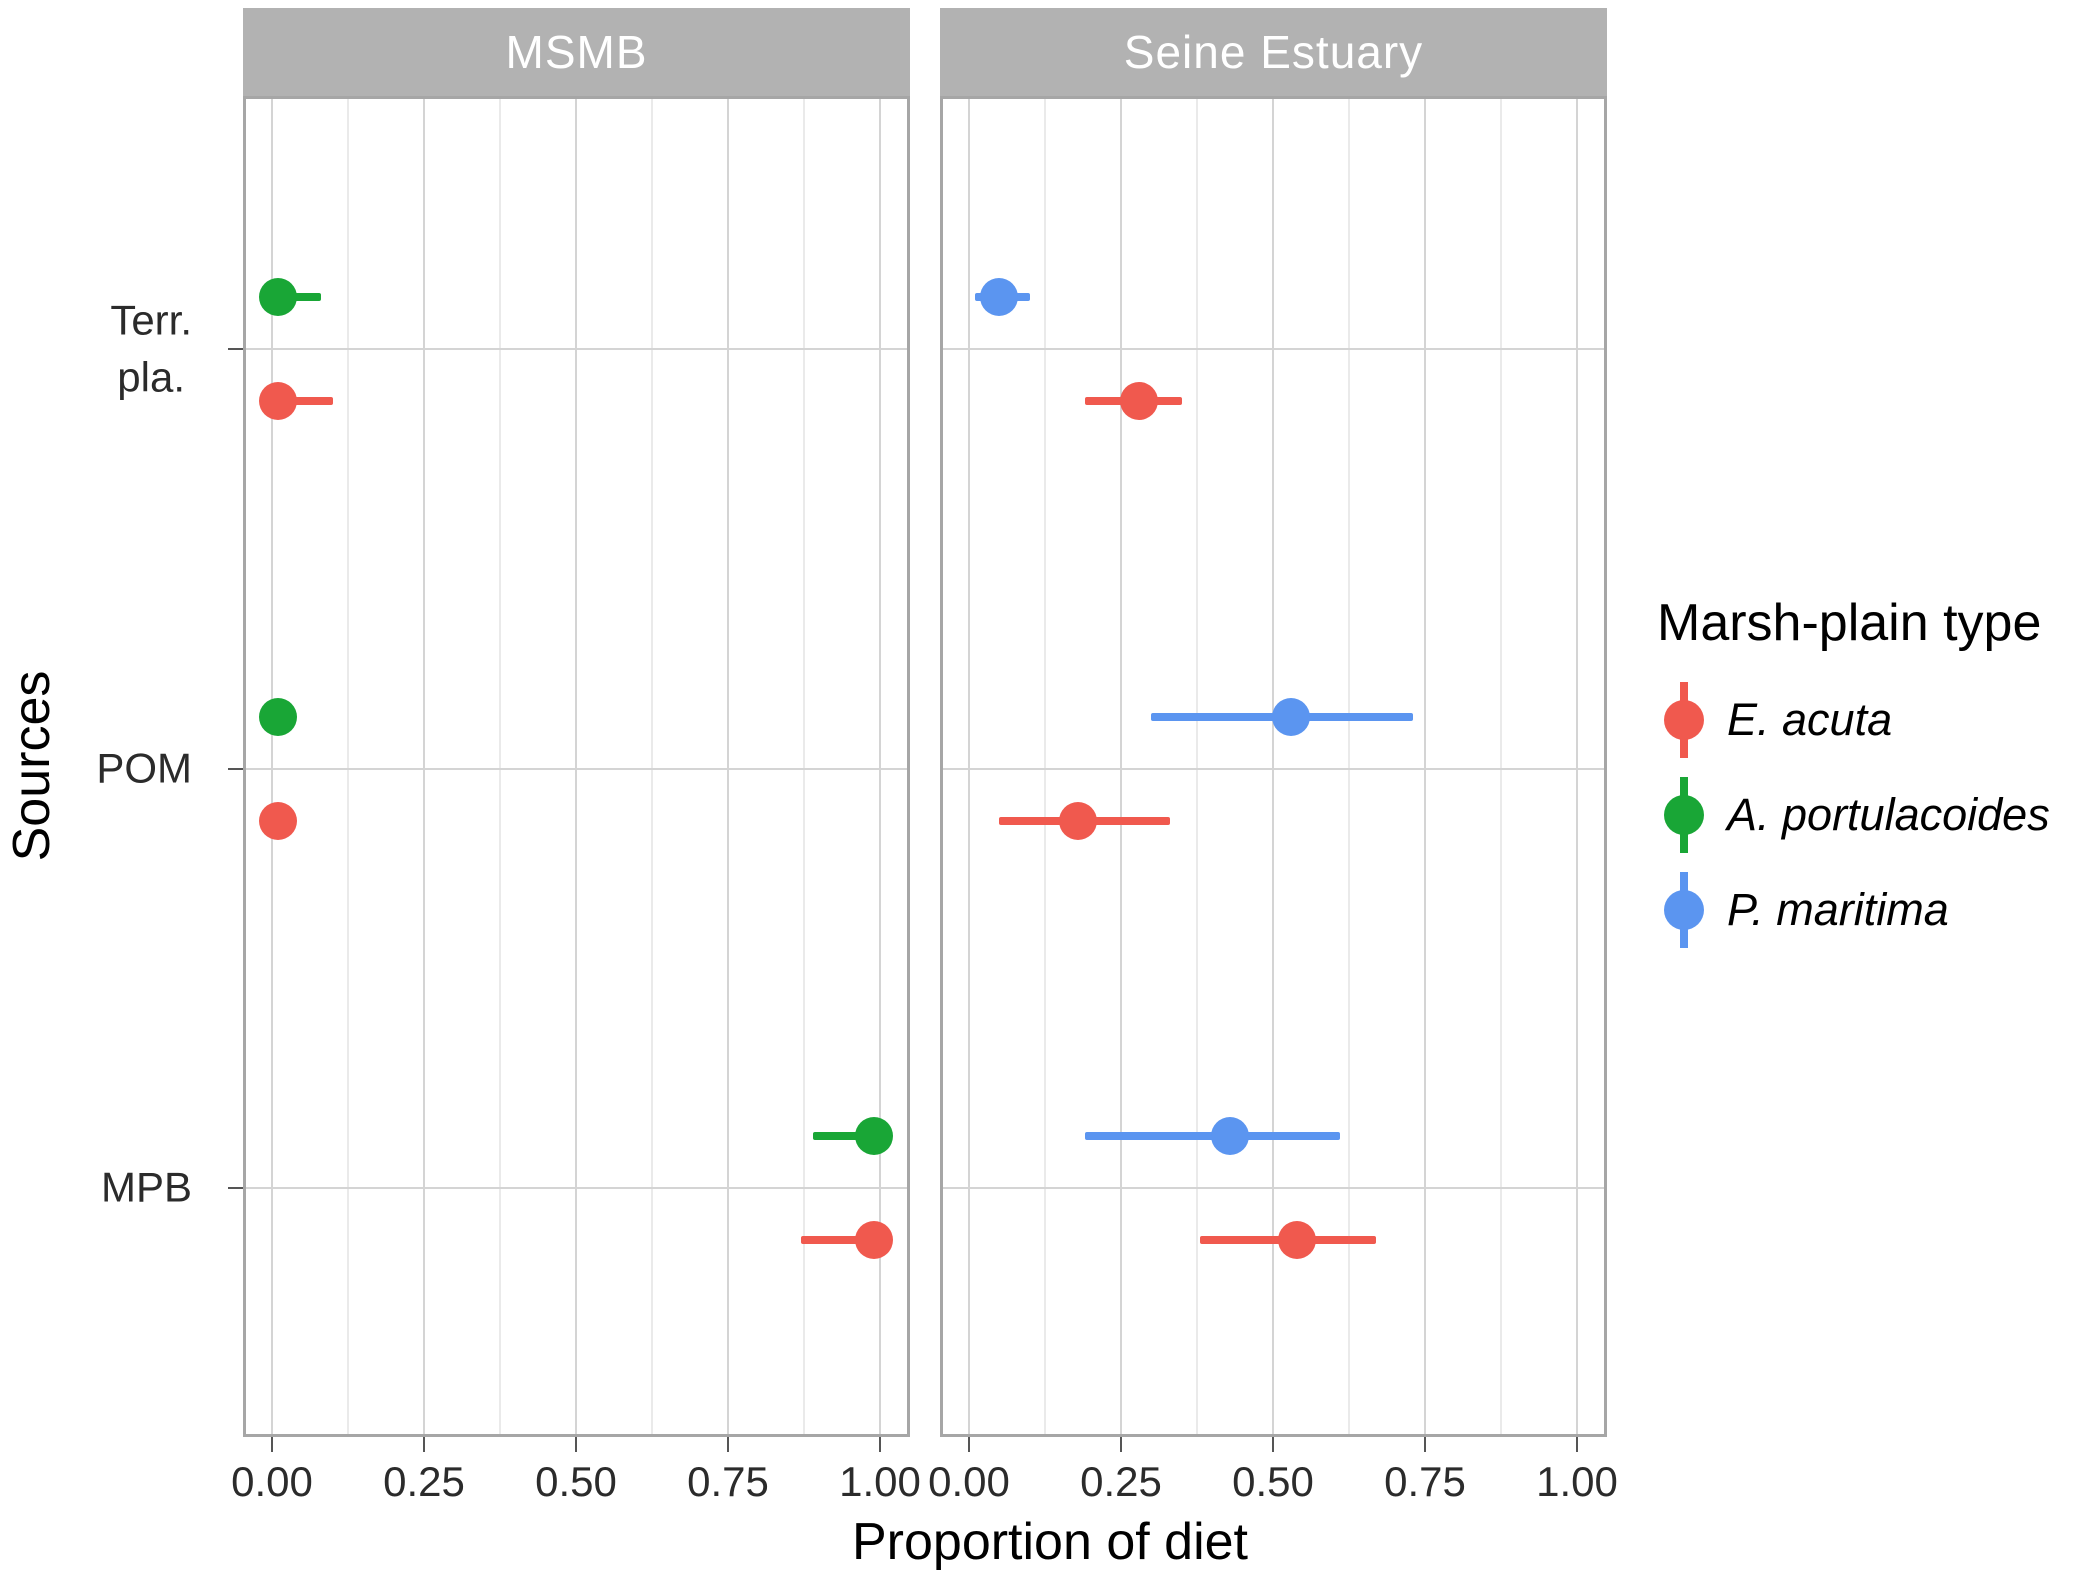  I want to click on facet-strip-seine-estuary: Seine Estuary, so click(1273, 52).